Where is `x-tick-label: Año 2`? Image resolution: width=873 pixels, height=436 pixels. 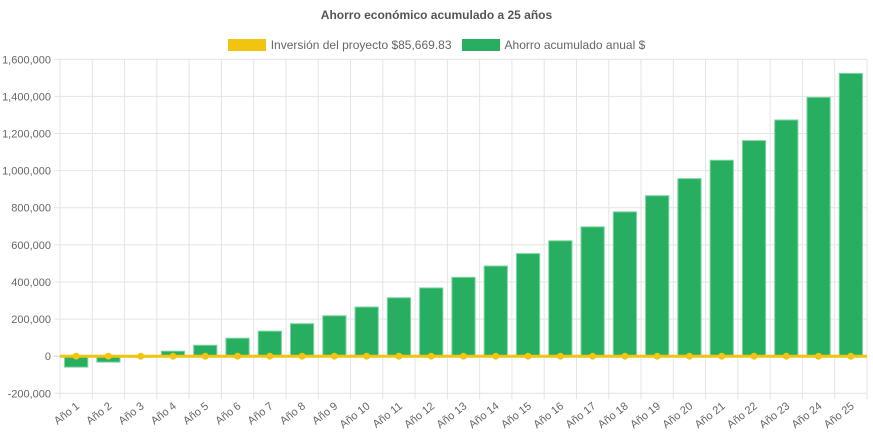
x-tick-label: Año 2 is located at coordinates (99, 413).